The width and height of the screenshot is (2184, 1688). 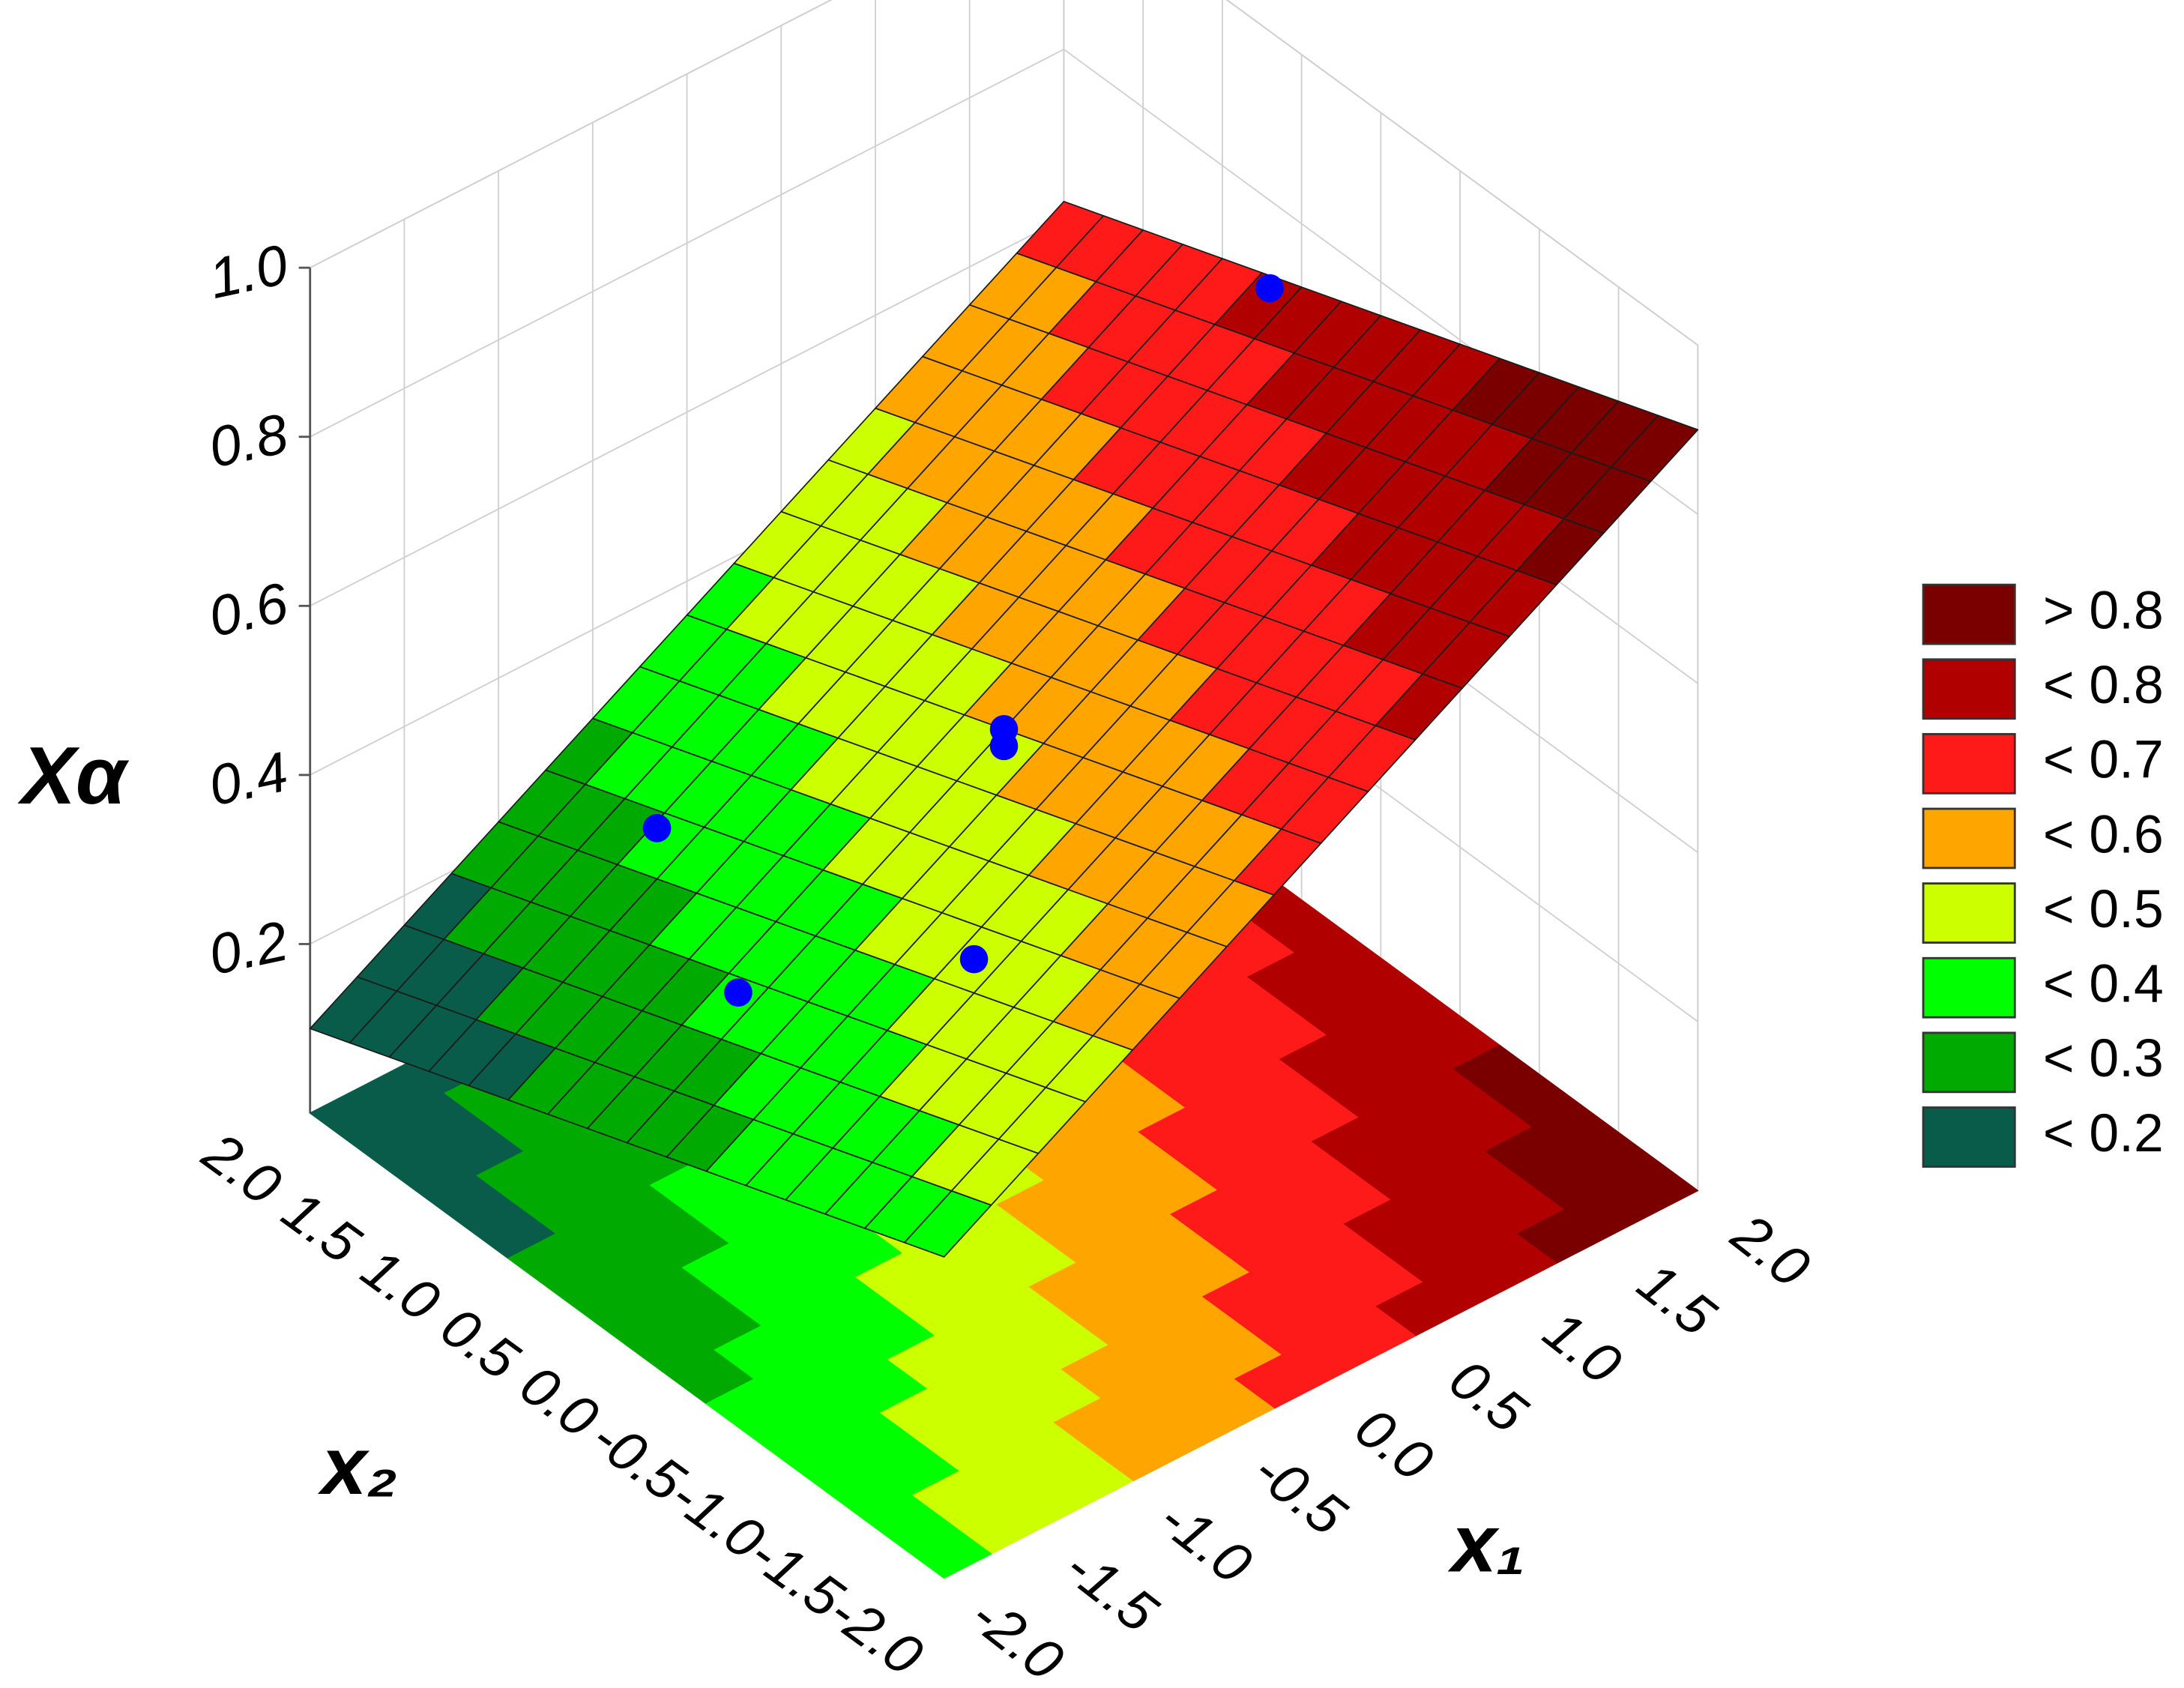 What do you see at coordinates (948, 1551) in the screenshot?
I see `floor-contour-cell` at bounding box center [948, 1551].